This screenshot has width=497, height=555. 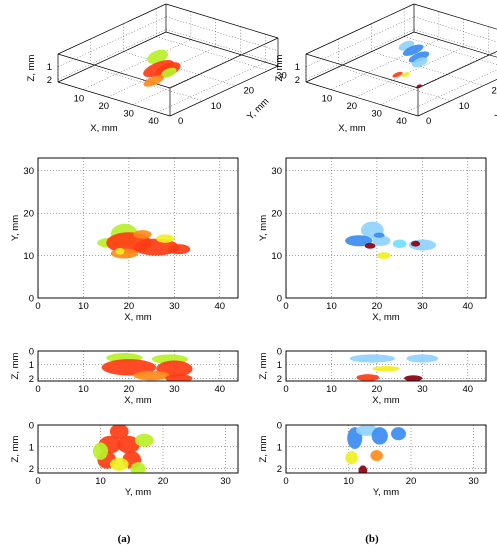 I want to click on y-tick-label: 2, so click(x=31, y=469).